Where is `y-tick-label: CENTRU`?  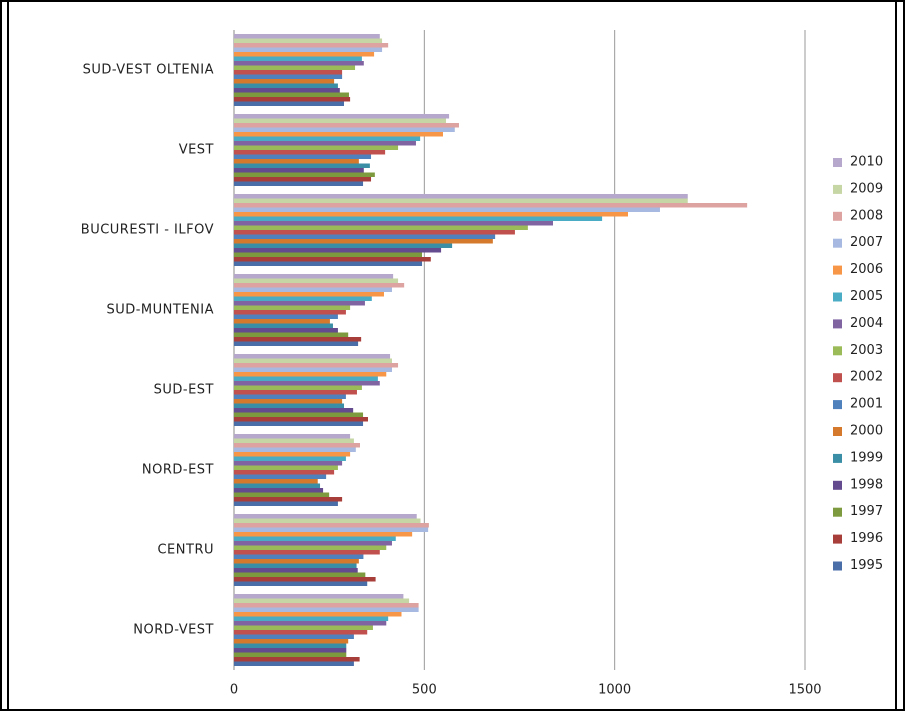 y-tick-label: CENTRU is located at coordinates (185, 550).